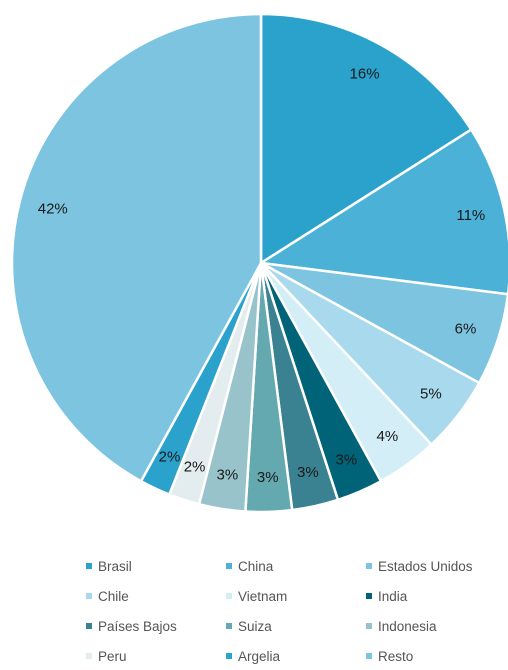 The width and height of the screenshot is (508, 670). I want to click on legend-label: India, so click(393, 596).